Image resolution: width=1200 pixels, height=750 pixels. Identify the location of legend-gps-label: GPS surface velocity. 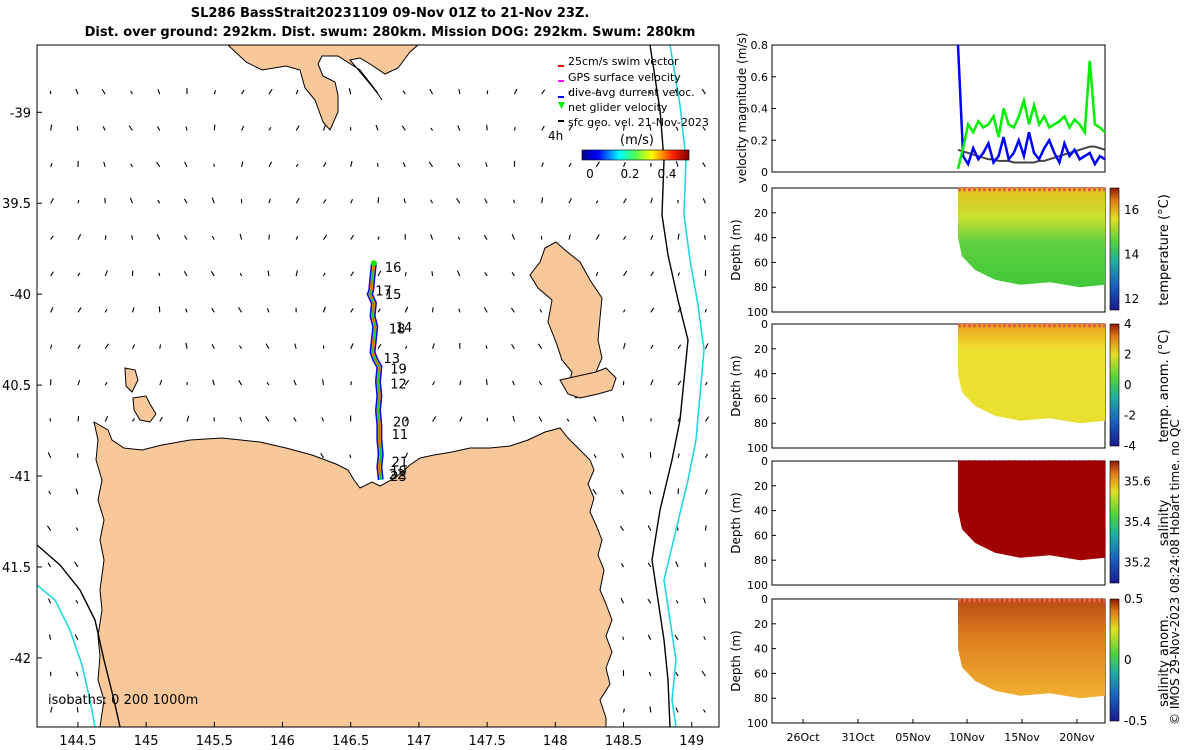
(624, 77).